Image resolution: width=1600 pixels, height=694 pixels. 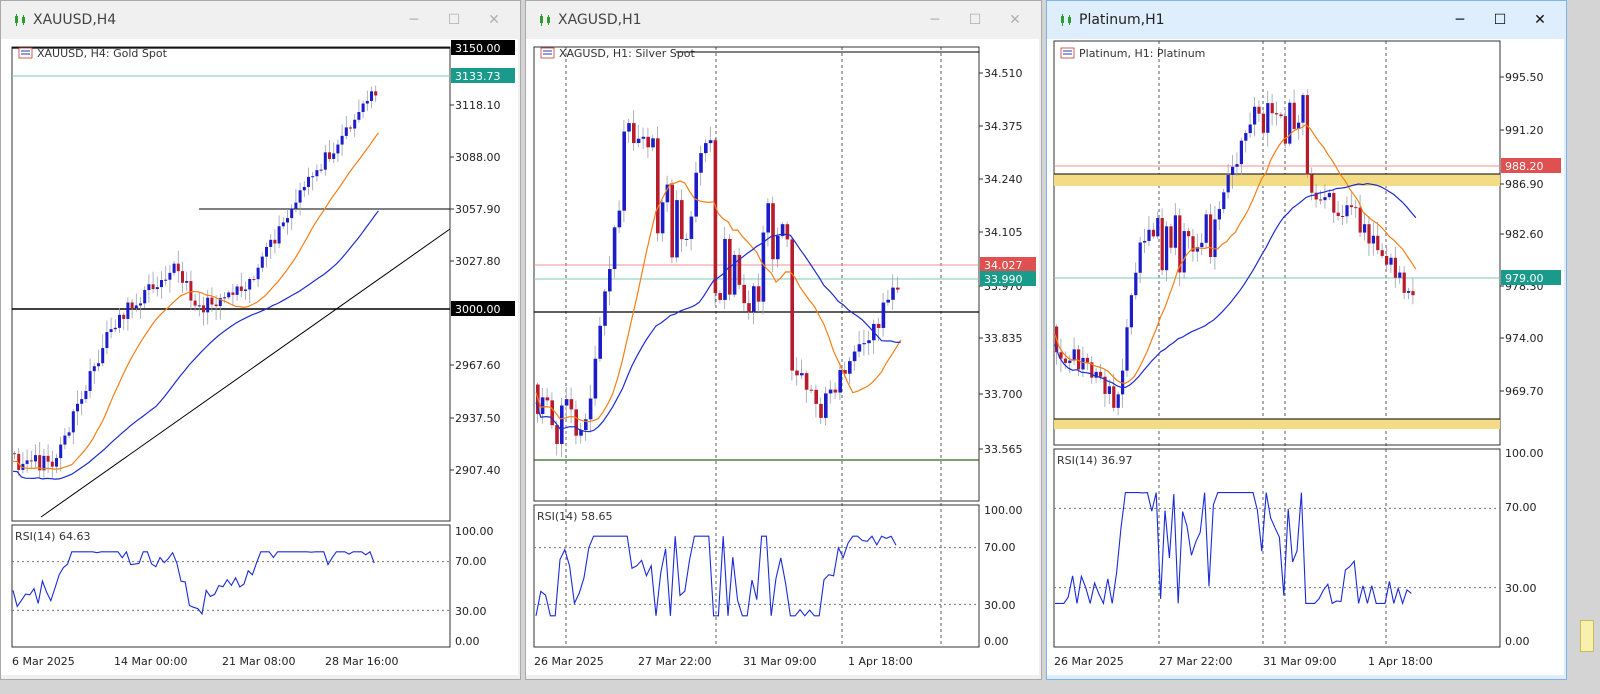 I want to click on time-axis-label: 21 Mar 08:00, so click(x=258, y=661).